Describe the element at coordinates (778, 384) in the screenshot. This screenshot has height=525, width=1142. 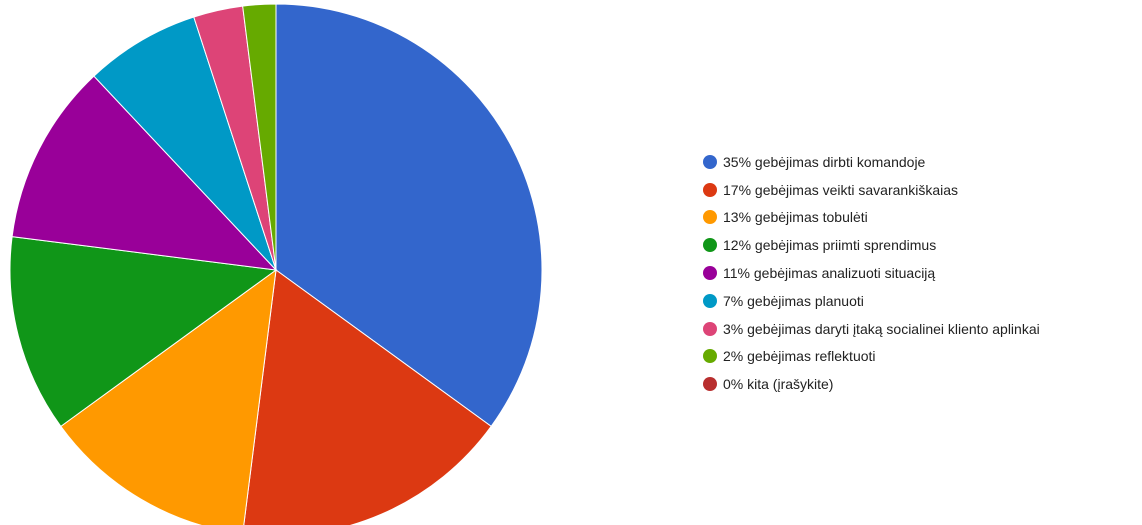
I see `legend-label-8: 0% kita (įrašykite)` at that location.